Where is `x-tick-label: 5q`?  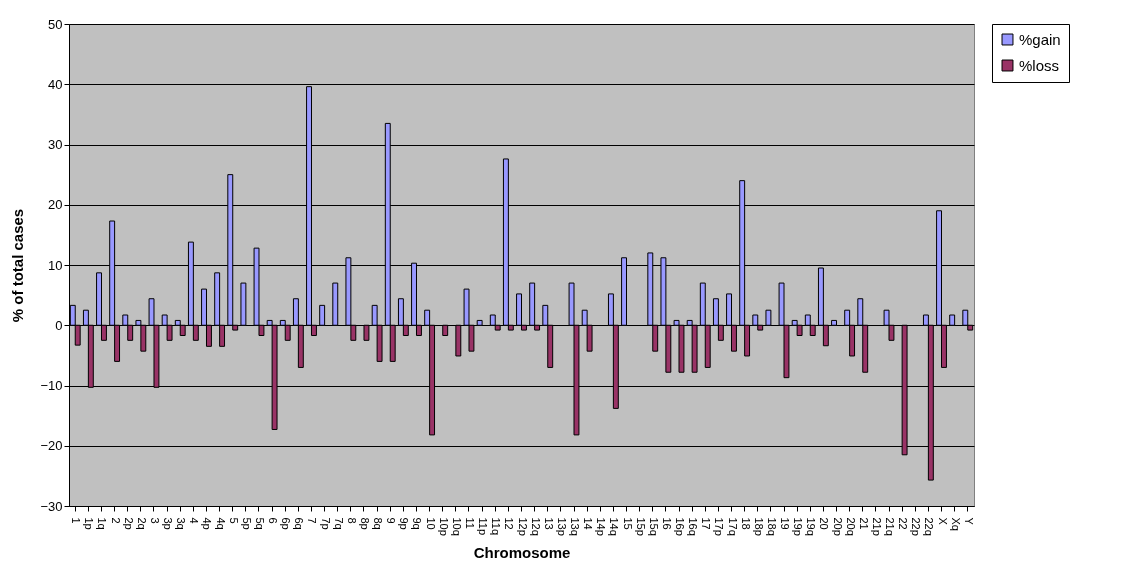
x-tick-label: 5q is located at coordinates (259, 523).